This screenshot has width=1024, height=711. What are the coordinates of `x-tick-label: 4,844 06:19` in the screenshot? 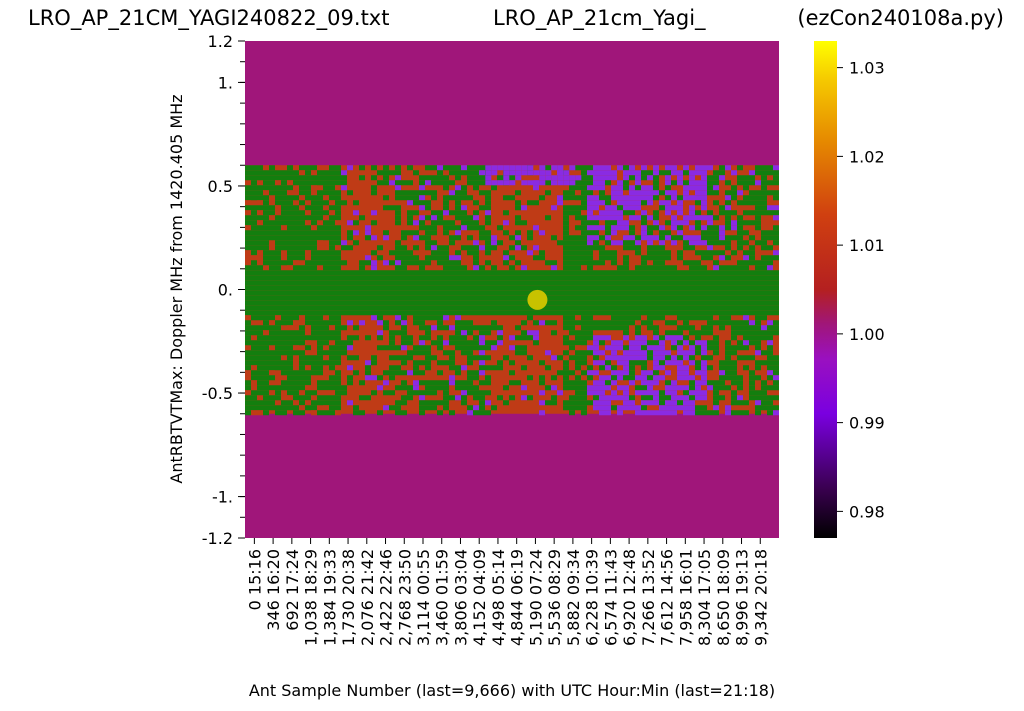 It's located at (517, 597).